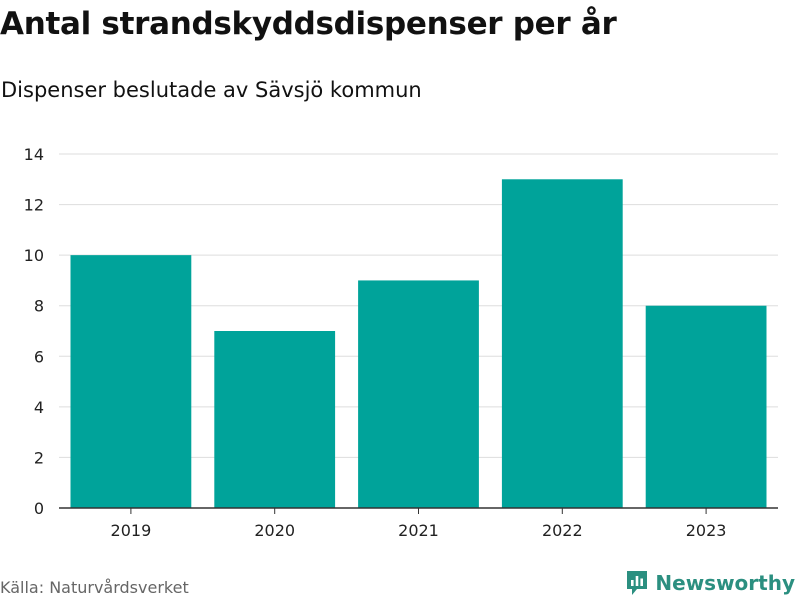 The width and height of the screenshot is (800, 600). What do you see at coordinates (131, 530) in the screenshot?
I see `x-tick-label: 2019` at bounding box center [131, 530].